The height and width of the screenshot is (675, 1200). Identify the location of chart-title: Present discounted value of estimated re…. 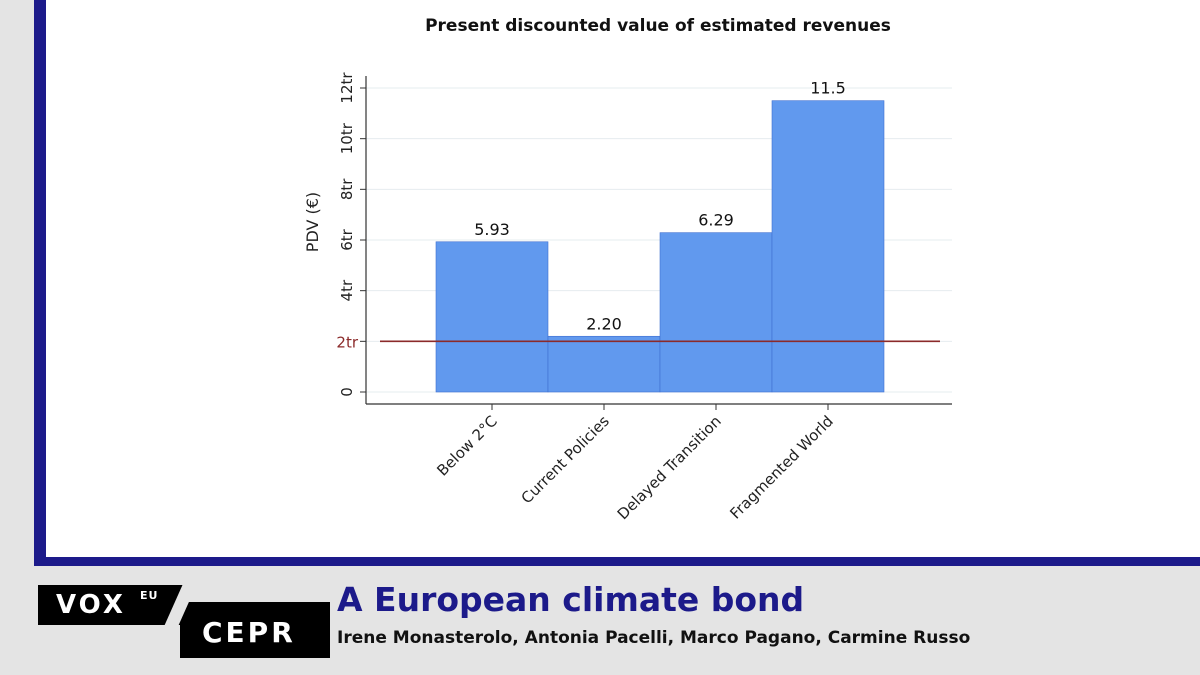
(658, 26).